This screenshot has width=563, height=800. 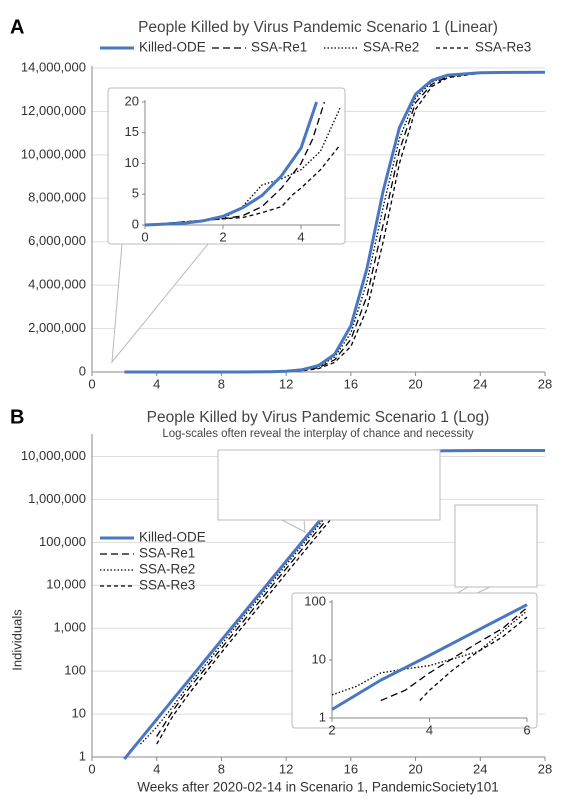 I want to click on inset-b: 1 10 100 2 4 6, so click(x=417, y=665).